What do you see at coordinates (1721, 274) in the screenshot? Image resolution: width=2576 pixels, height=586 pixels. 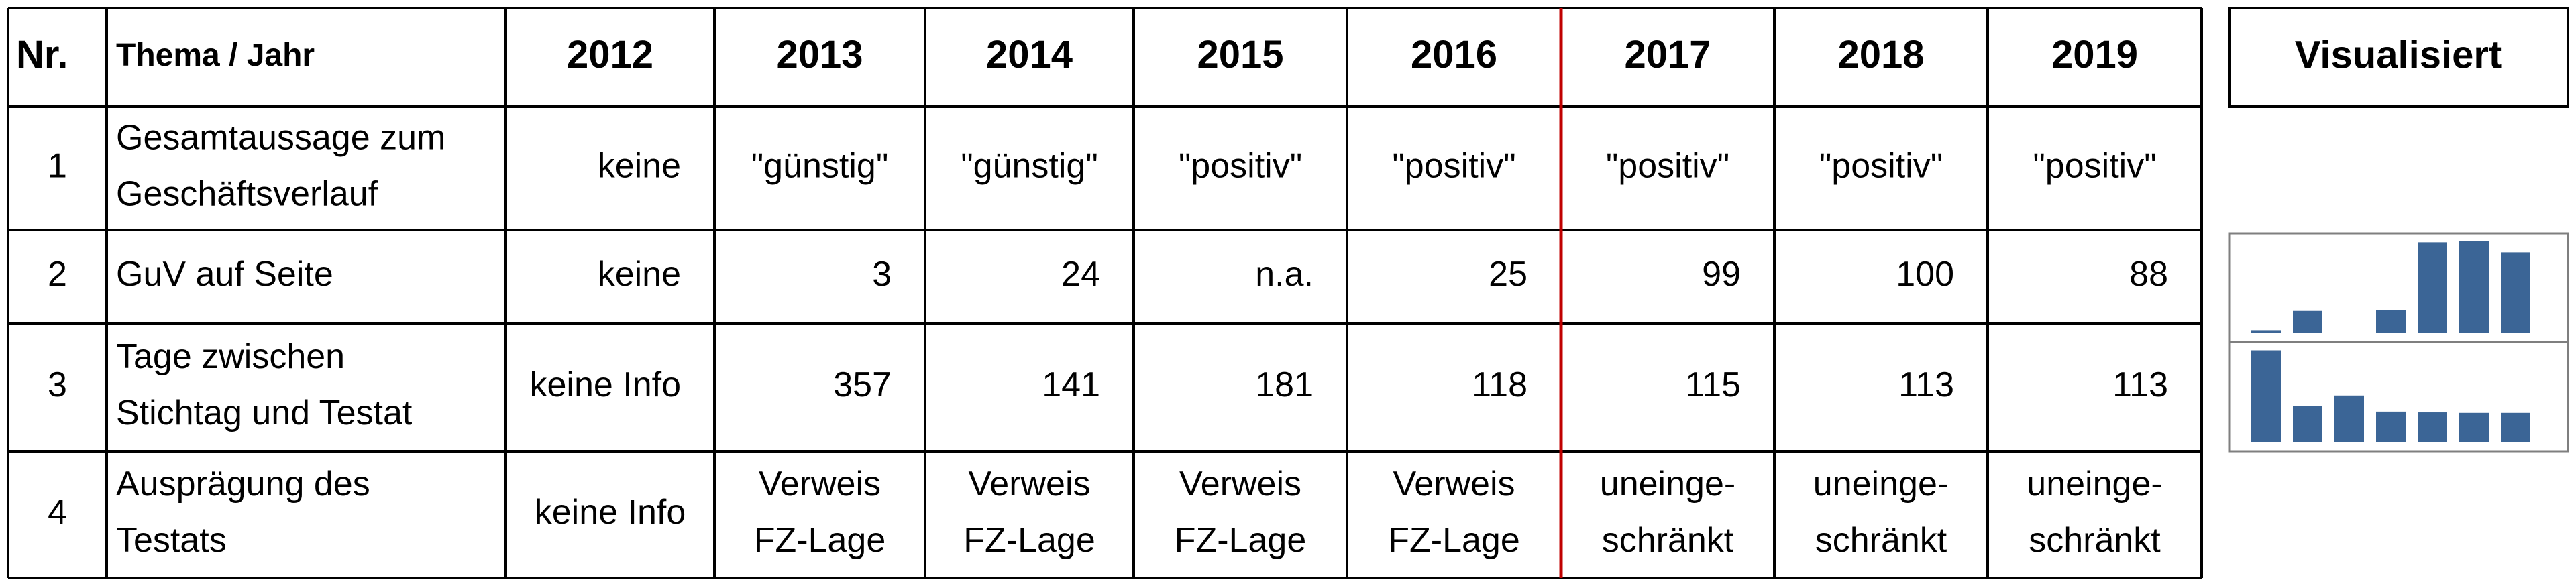 I see `cell-text: 99` at bounding box center [1721, 274].